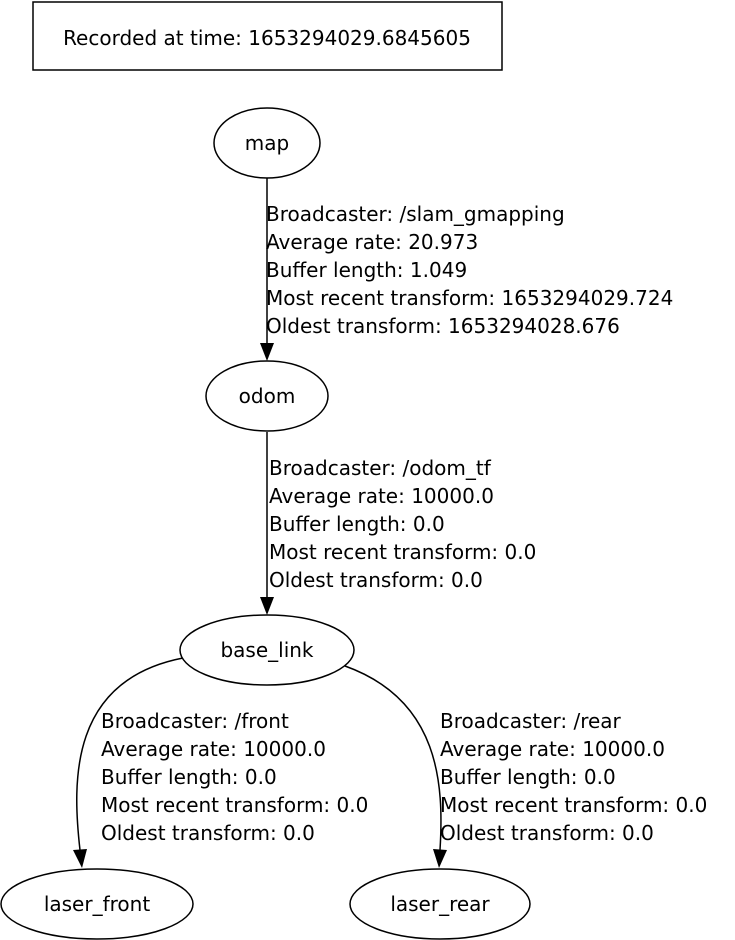  I want to click on node-laser-rear-label: laser_rear, so click(440, 904).